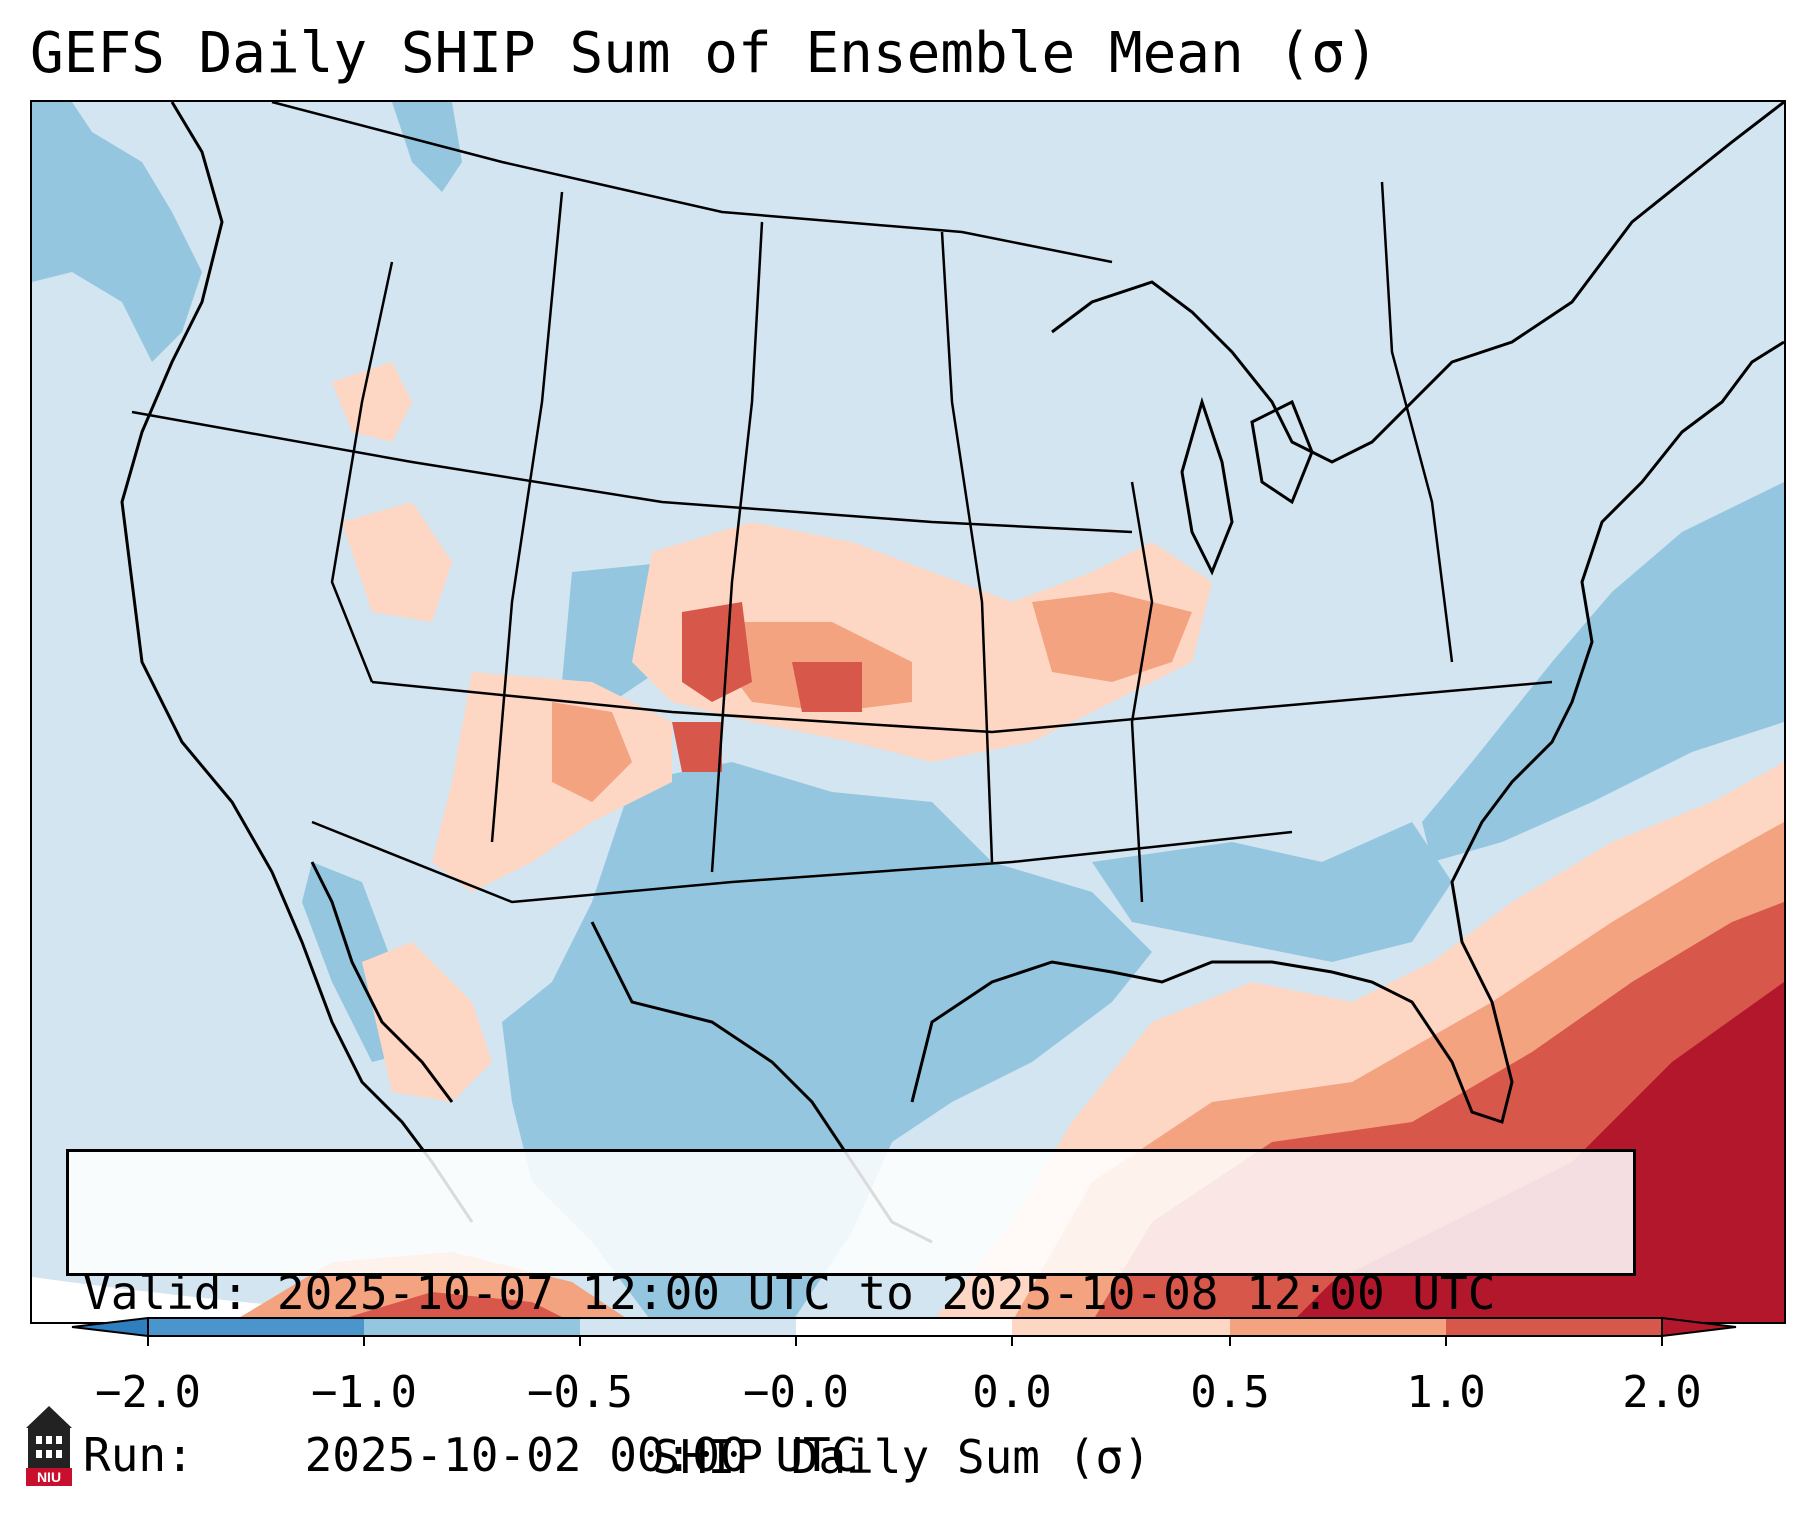 This screenshot has height=1536, width=1803. I want to click on field-nw-ocean-blue, so click(117, 232).